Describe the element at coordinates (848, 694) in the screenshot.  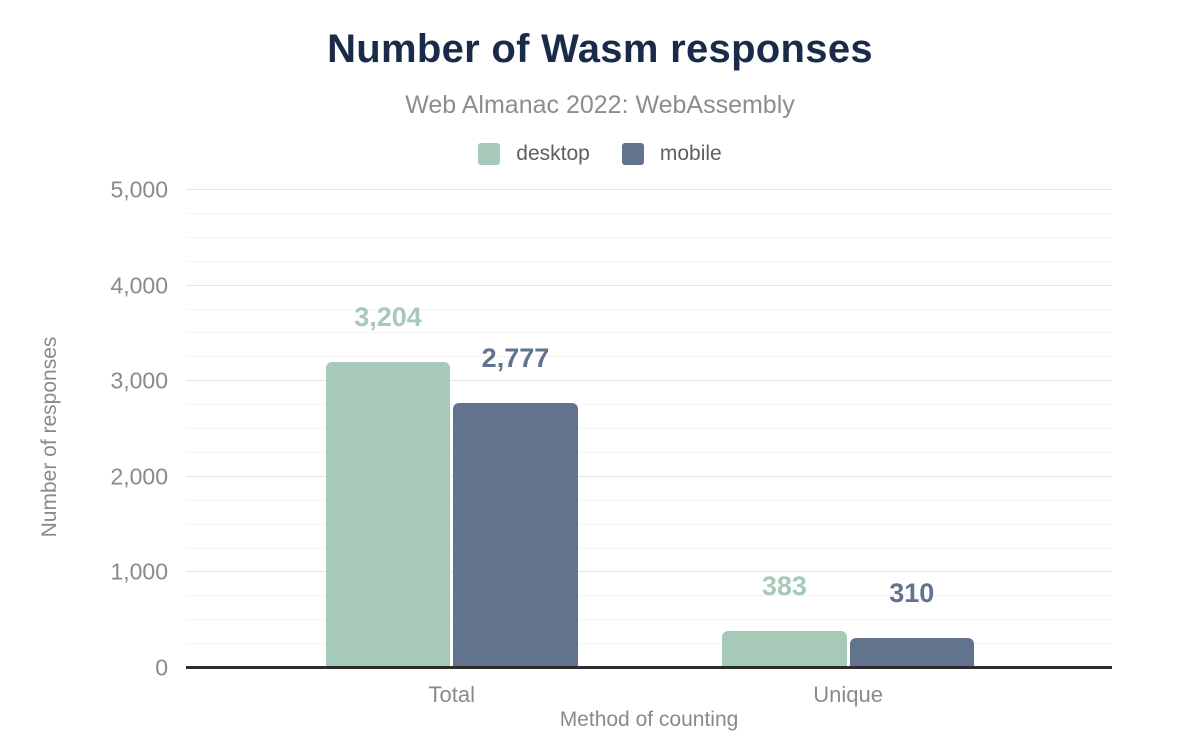
I see `x-category-label: Unique` at that location.